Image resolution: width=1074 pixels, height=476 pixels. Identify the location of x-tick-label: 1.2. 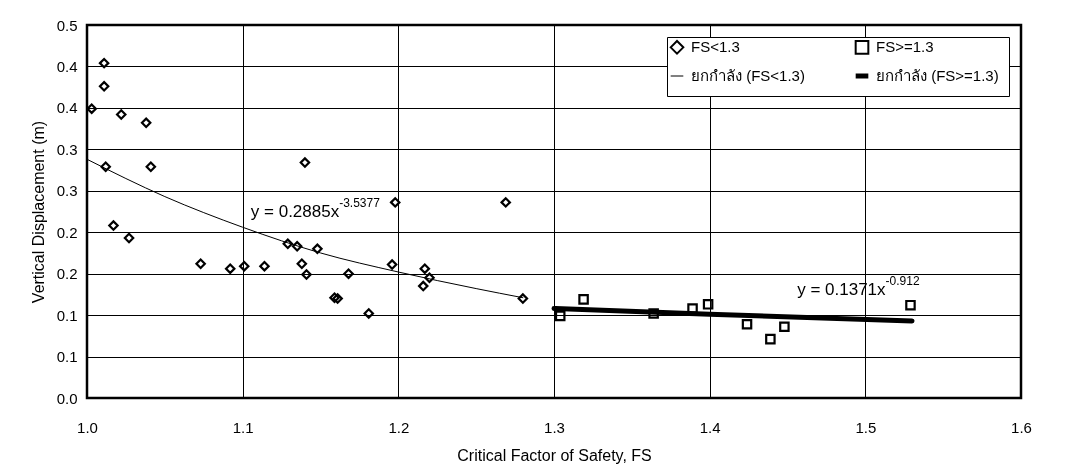
(399, 427).